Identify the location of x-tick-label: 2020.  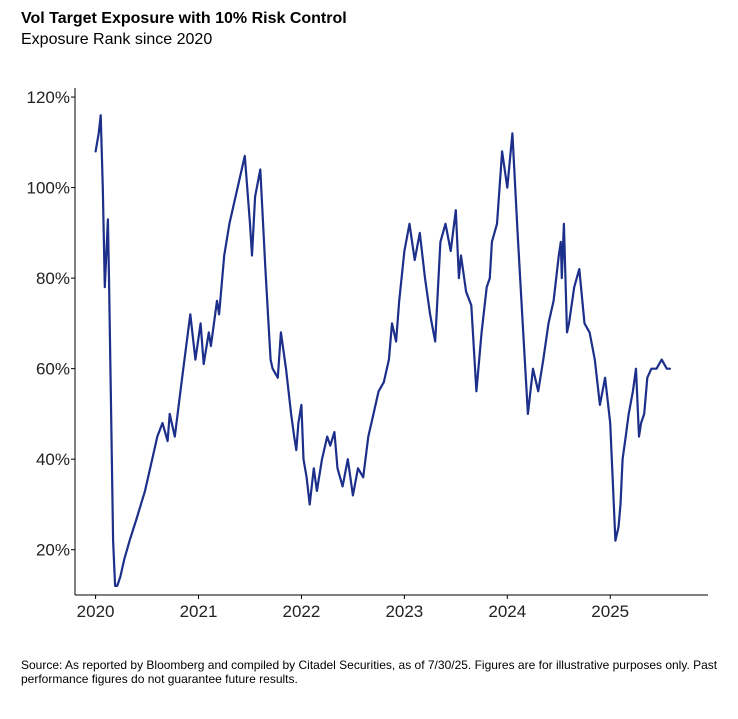
(96, 611).